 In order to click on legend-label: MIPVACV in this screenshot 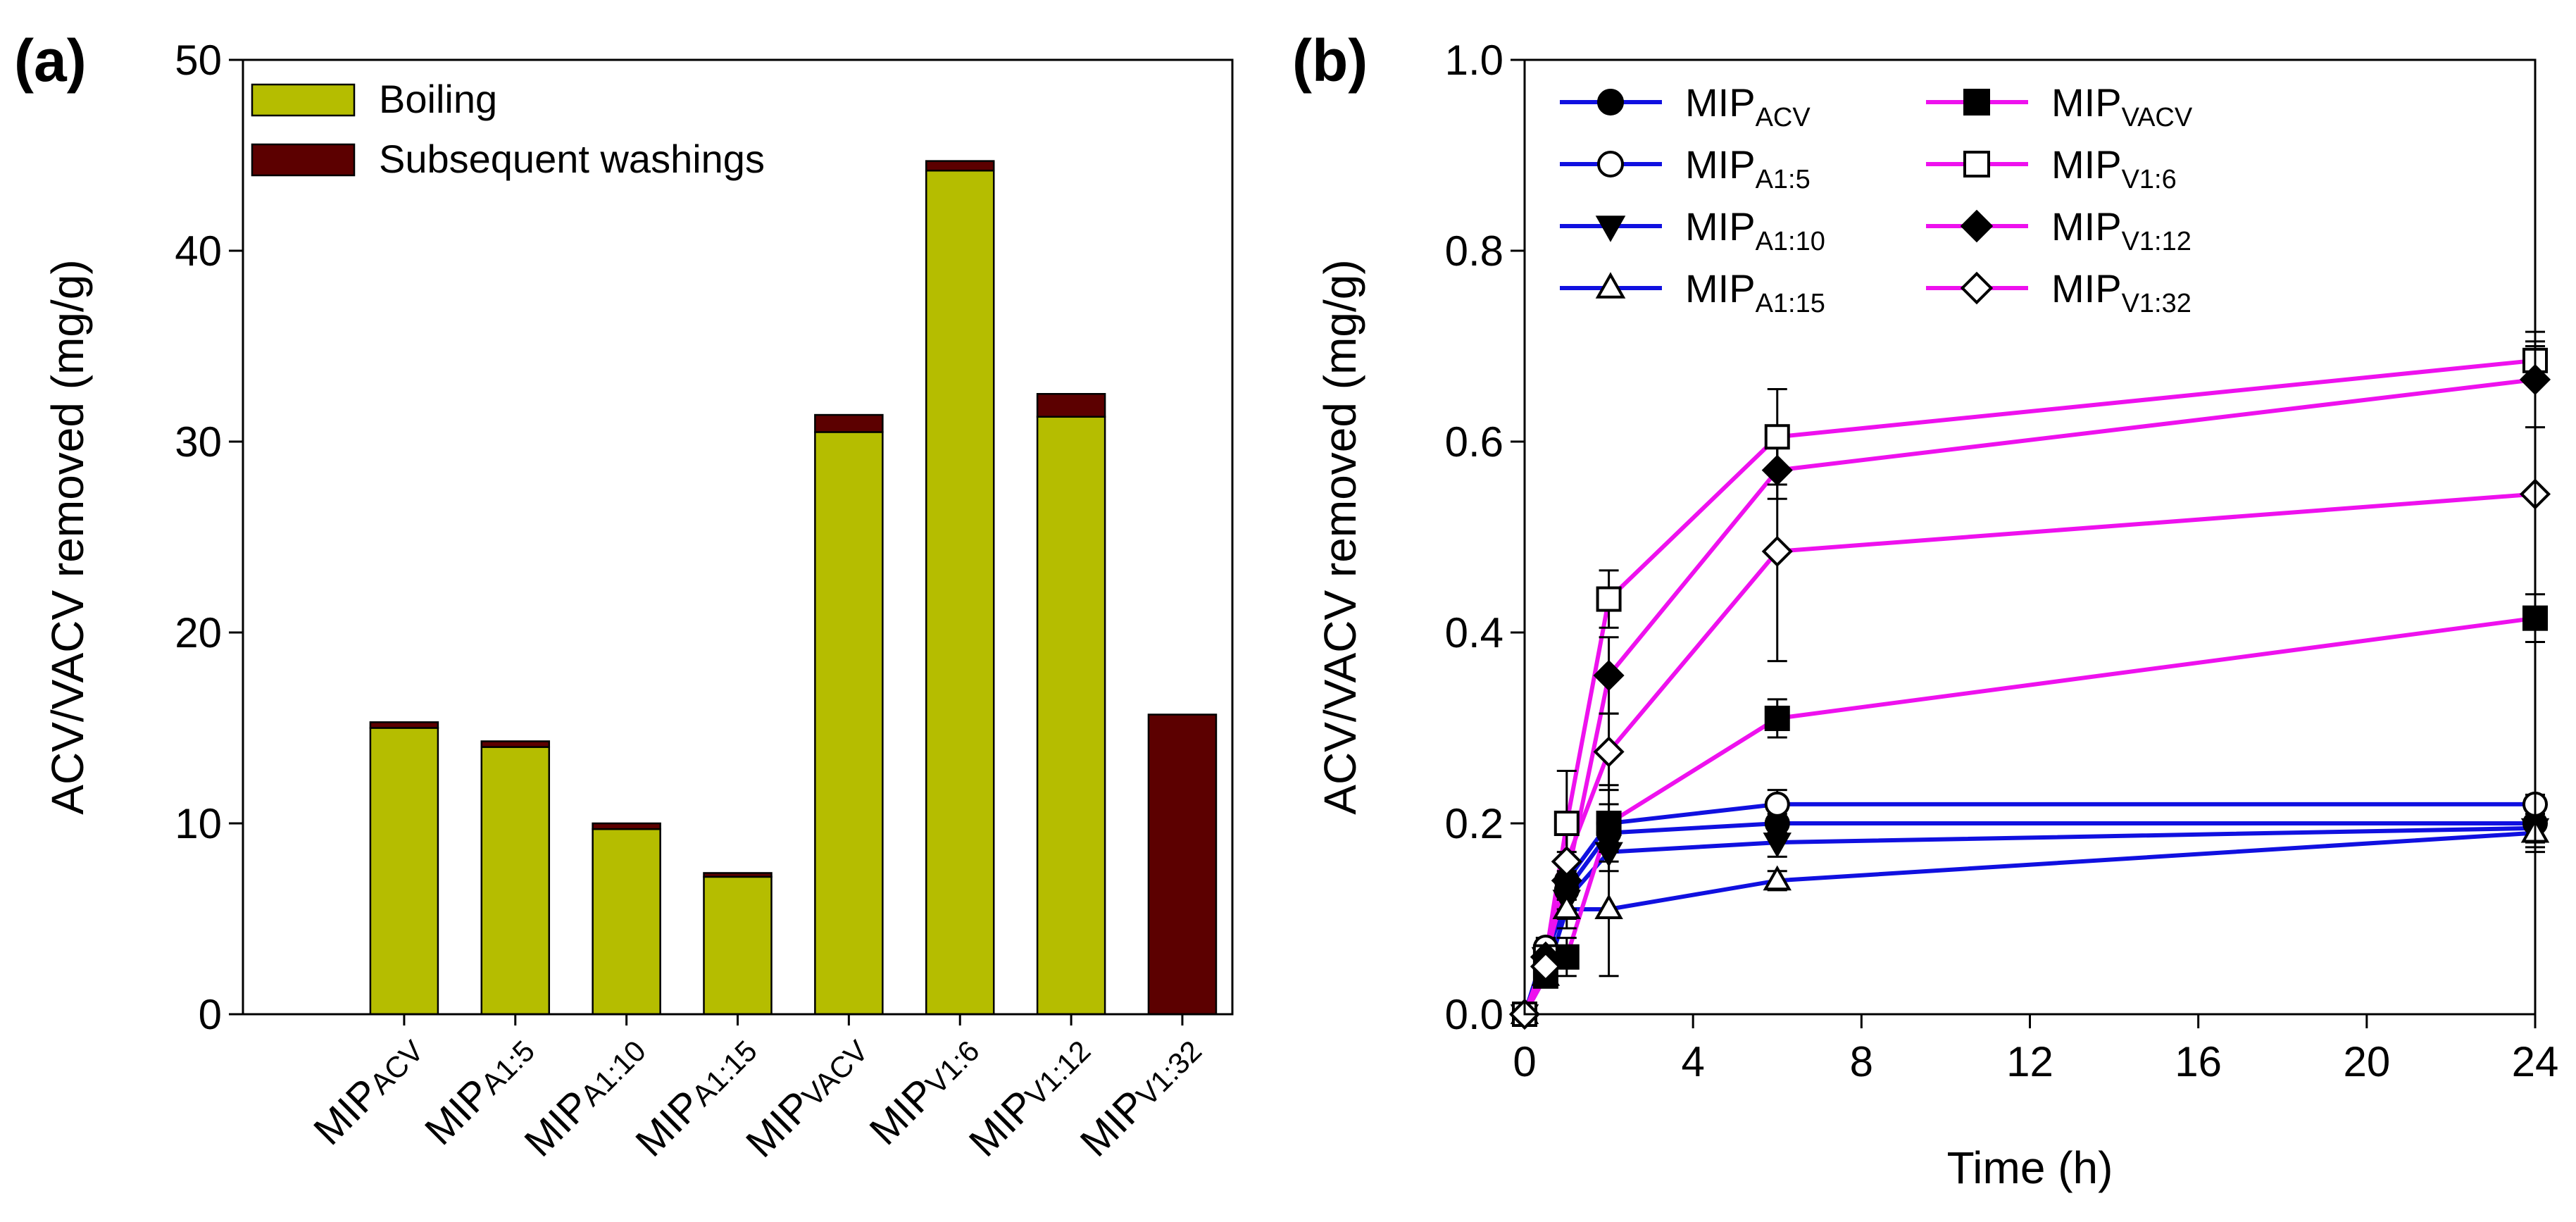, I will do `click(2122, 106)`.